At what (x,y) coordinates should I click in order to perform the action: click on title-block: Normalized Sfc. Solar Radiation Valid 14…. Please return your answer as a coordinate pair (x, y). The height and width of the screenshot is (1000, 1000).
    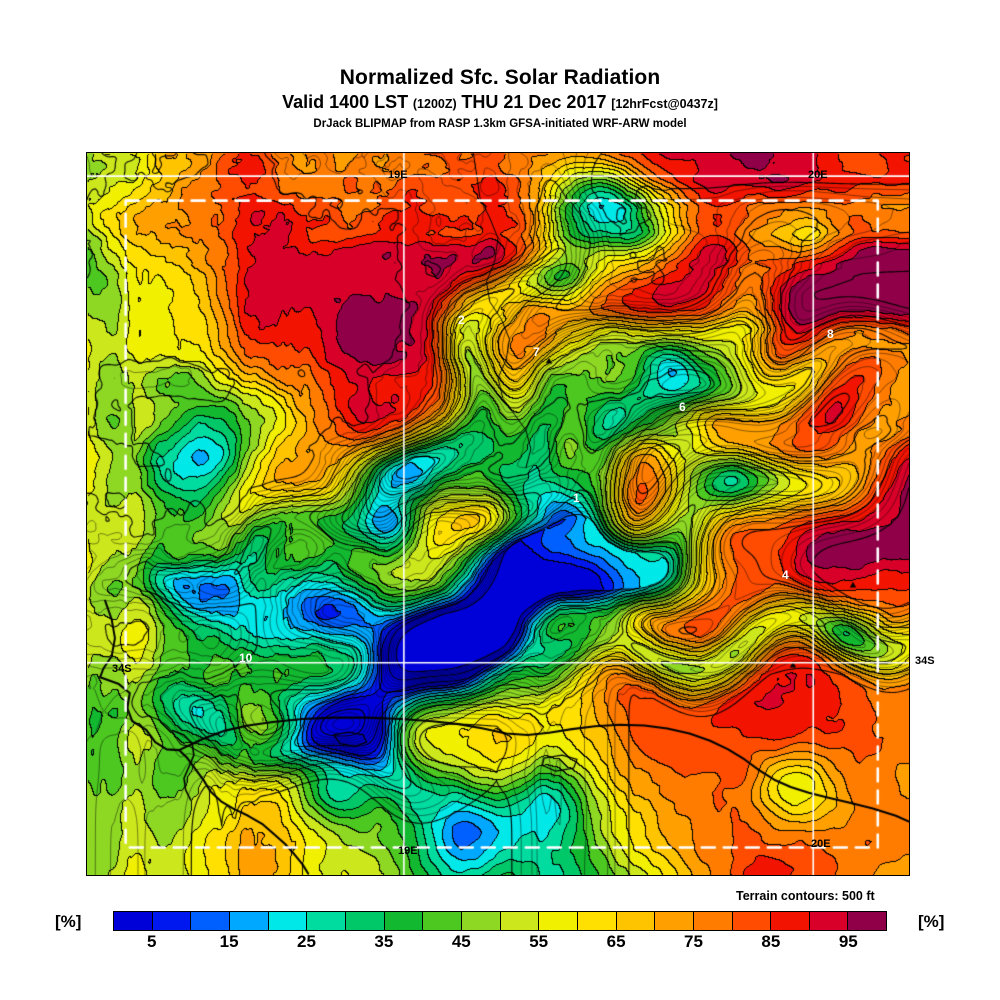
    Looking at the image, I should click on (500, 99).